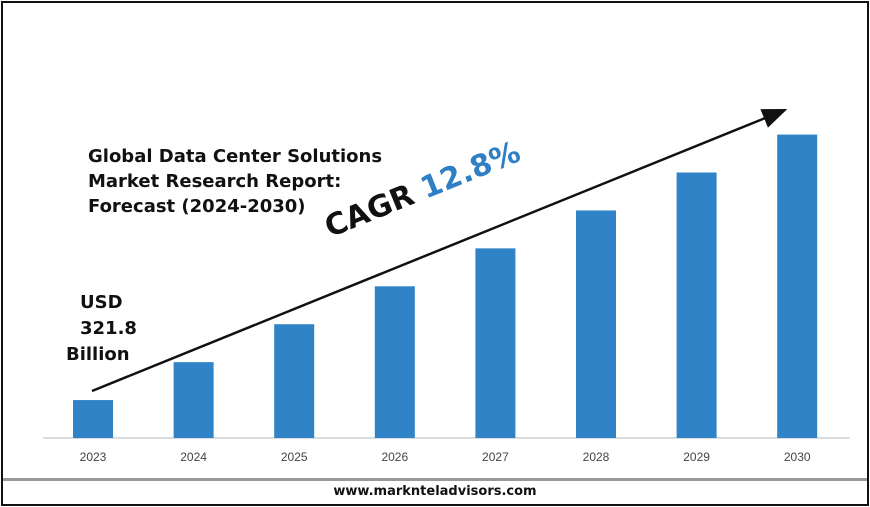 This screenshot has width=870, height=507. What do you see at coordinates (193, 400) in the screenshot?
I see `bar-2024` at bounding box center [193, 400].